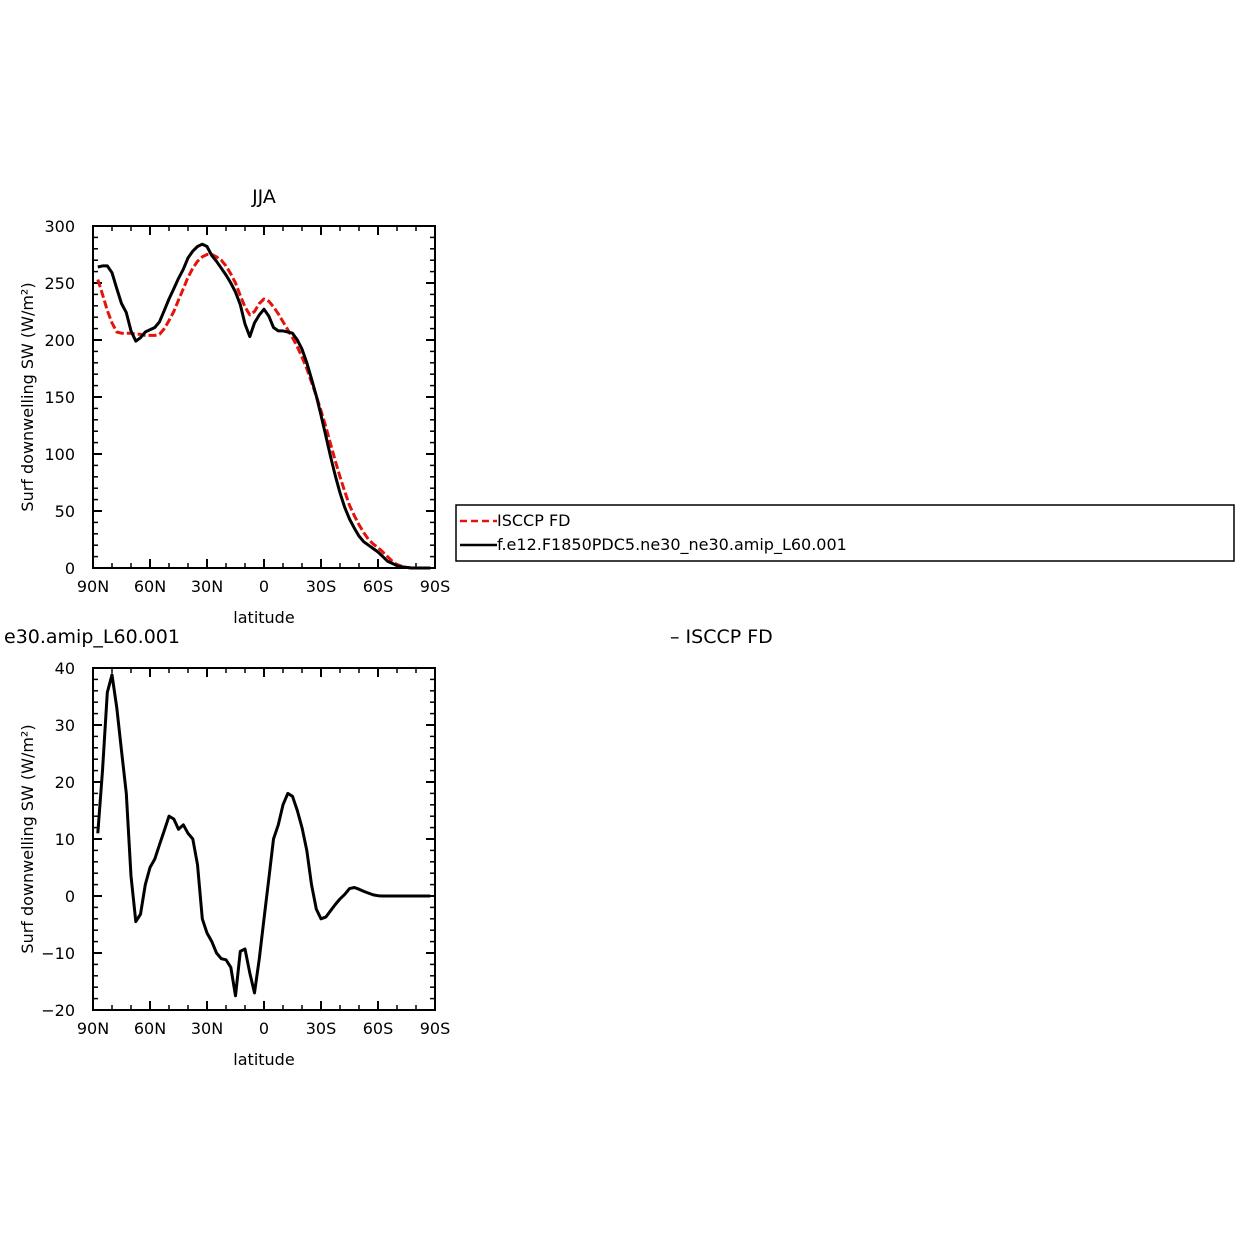 The width and height of the screenshot is (1253, 1253). Describe the element at coordinates (263, 197) in the screenshot. I see `chart-top-title: JJA` at that location.